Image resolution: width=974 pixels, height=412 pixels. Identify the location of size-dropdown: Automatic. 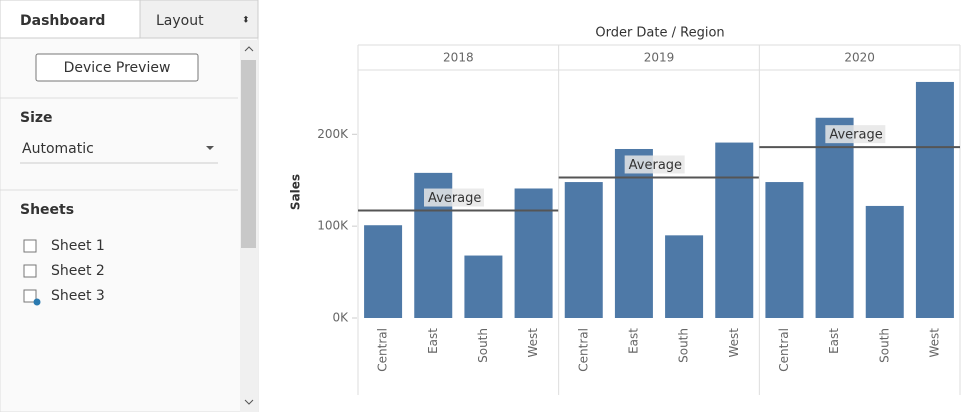
(58, 149).